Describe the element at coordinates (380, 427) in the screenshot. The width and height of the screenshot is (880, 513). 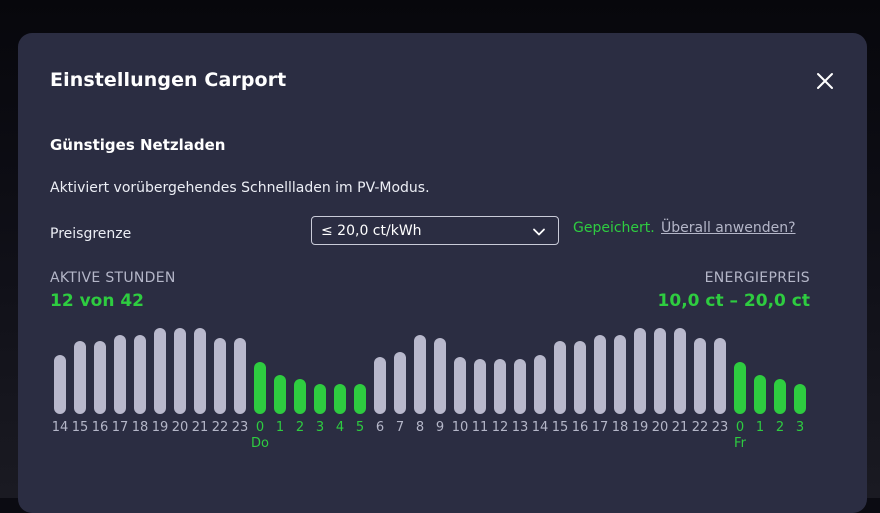
I see `tick-label-16: 6` at that location.